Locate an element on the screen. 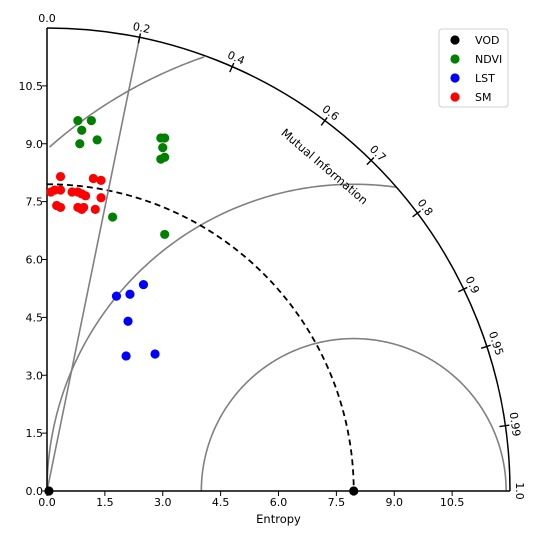 This screenshot has width=540, height=540. legend: VOD NDVI LST SM is located at coordinates (473, 68).